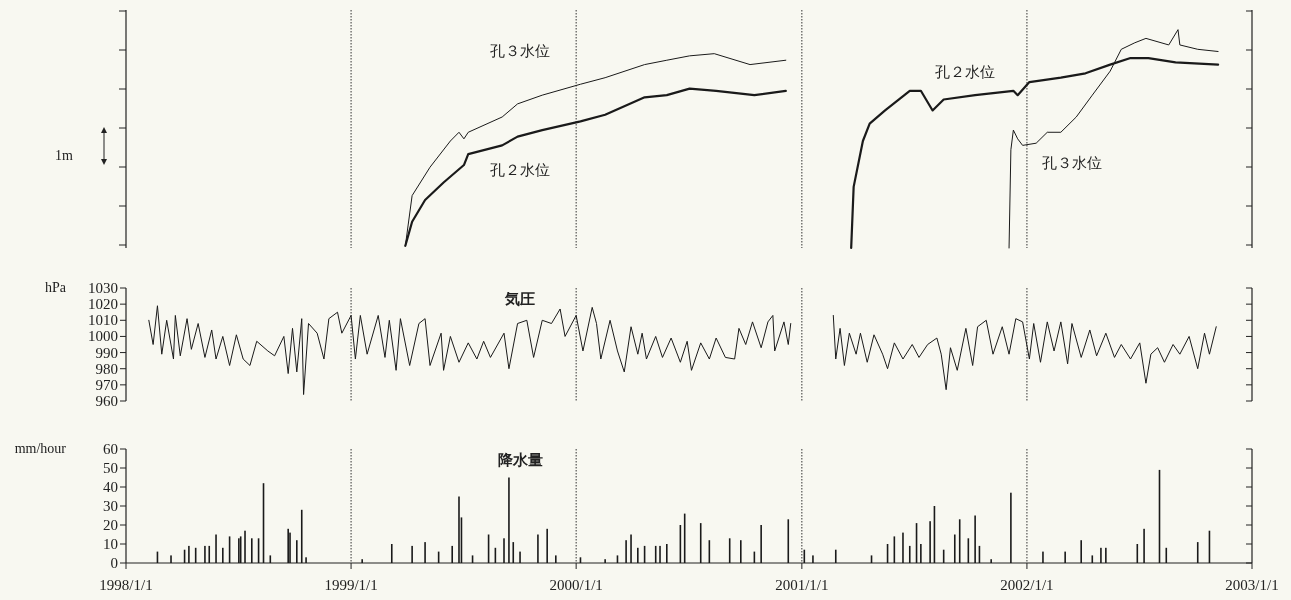  I want to click on y-tick-label: 40, so click(110, 487).